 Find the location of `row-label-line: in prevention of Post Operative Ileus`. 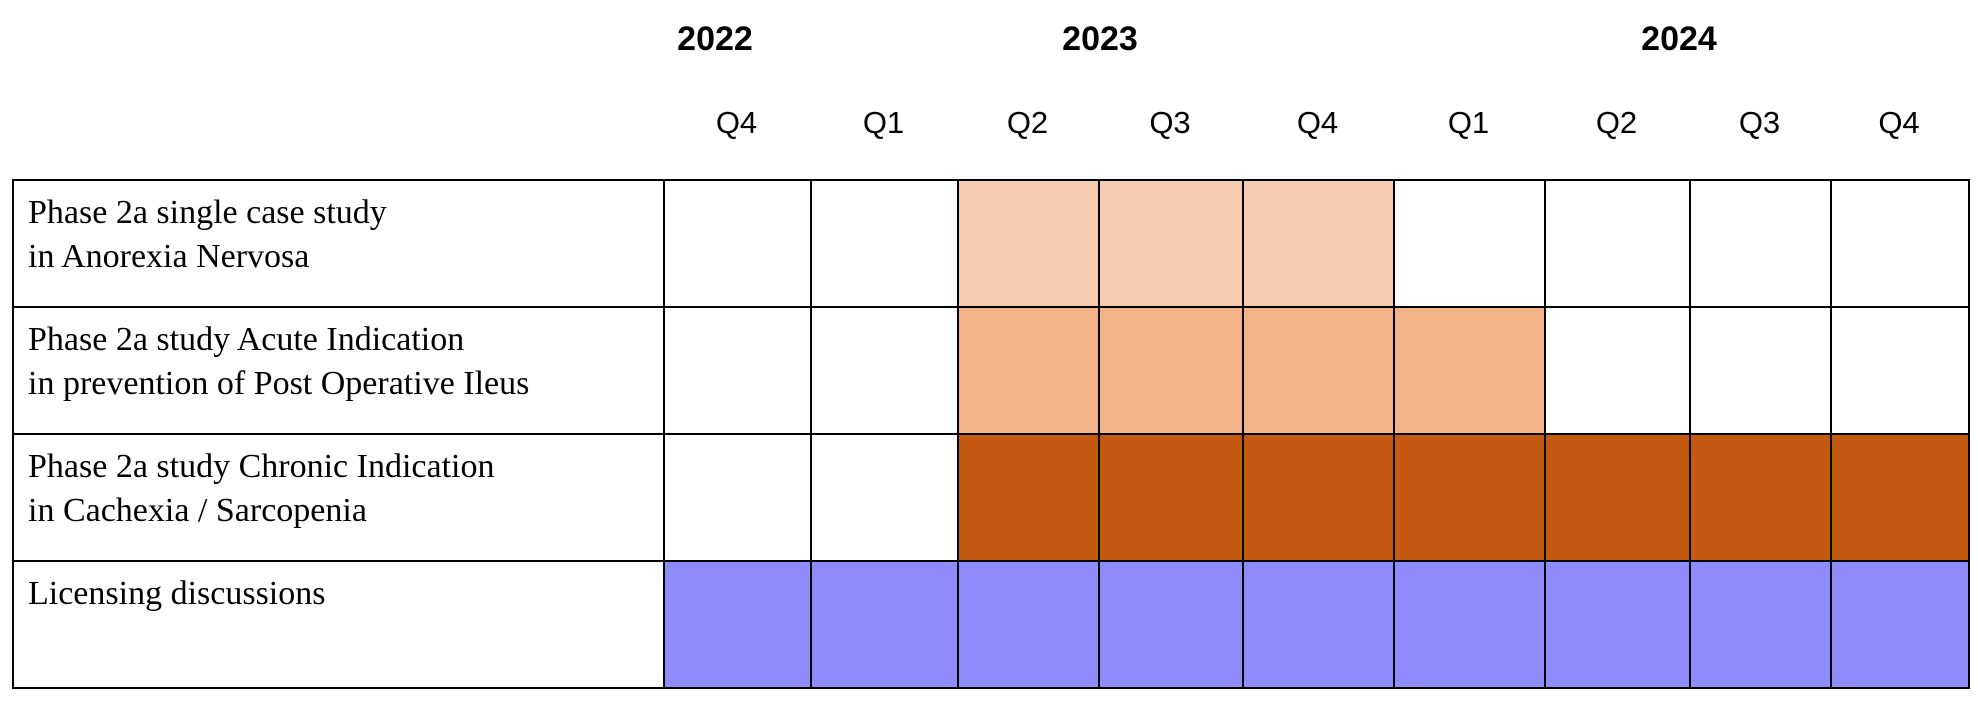

row-label-line: in prevention of Post Operative Ileus is located at coordinates (279, 383).